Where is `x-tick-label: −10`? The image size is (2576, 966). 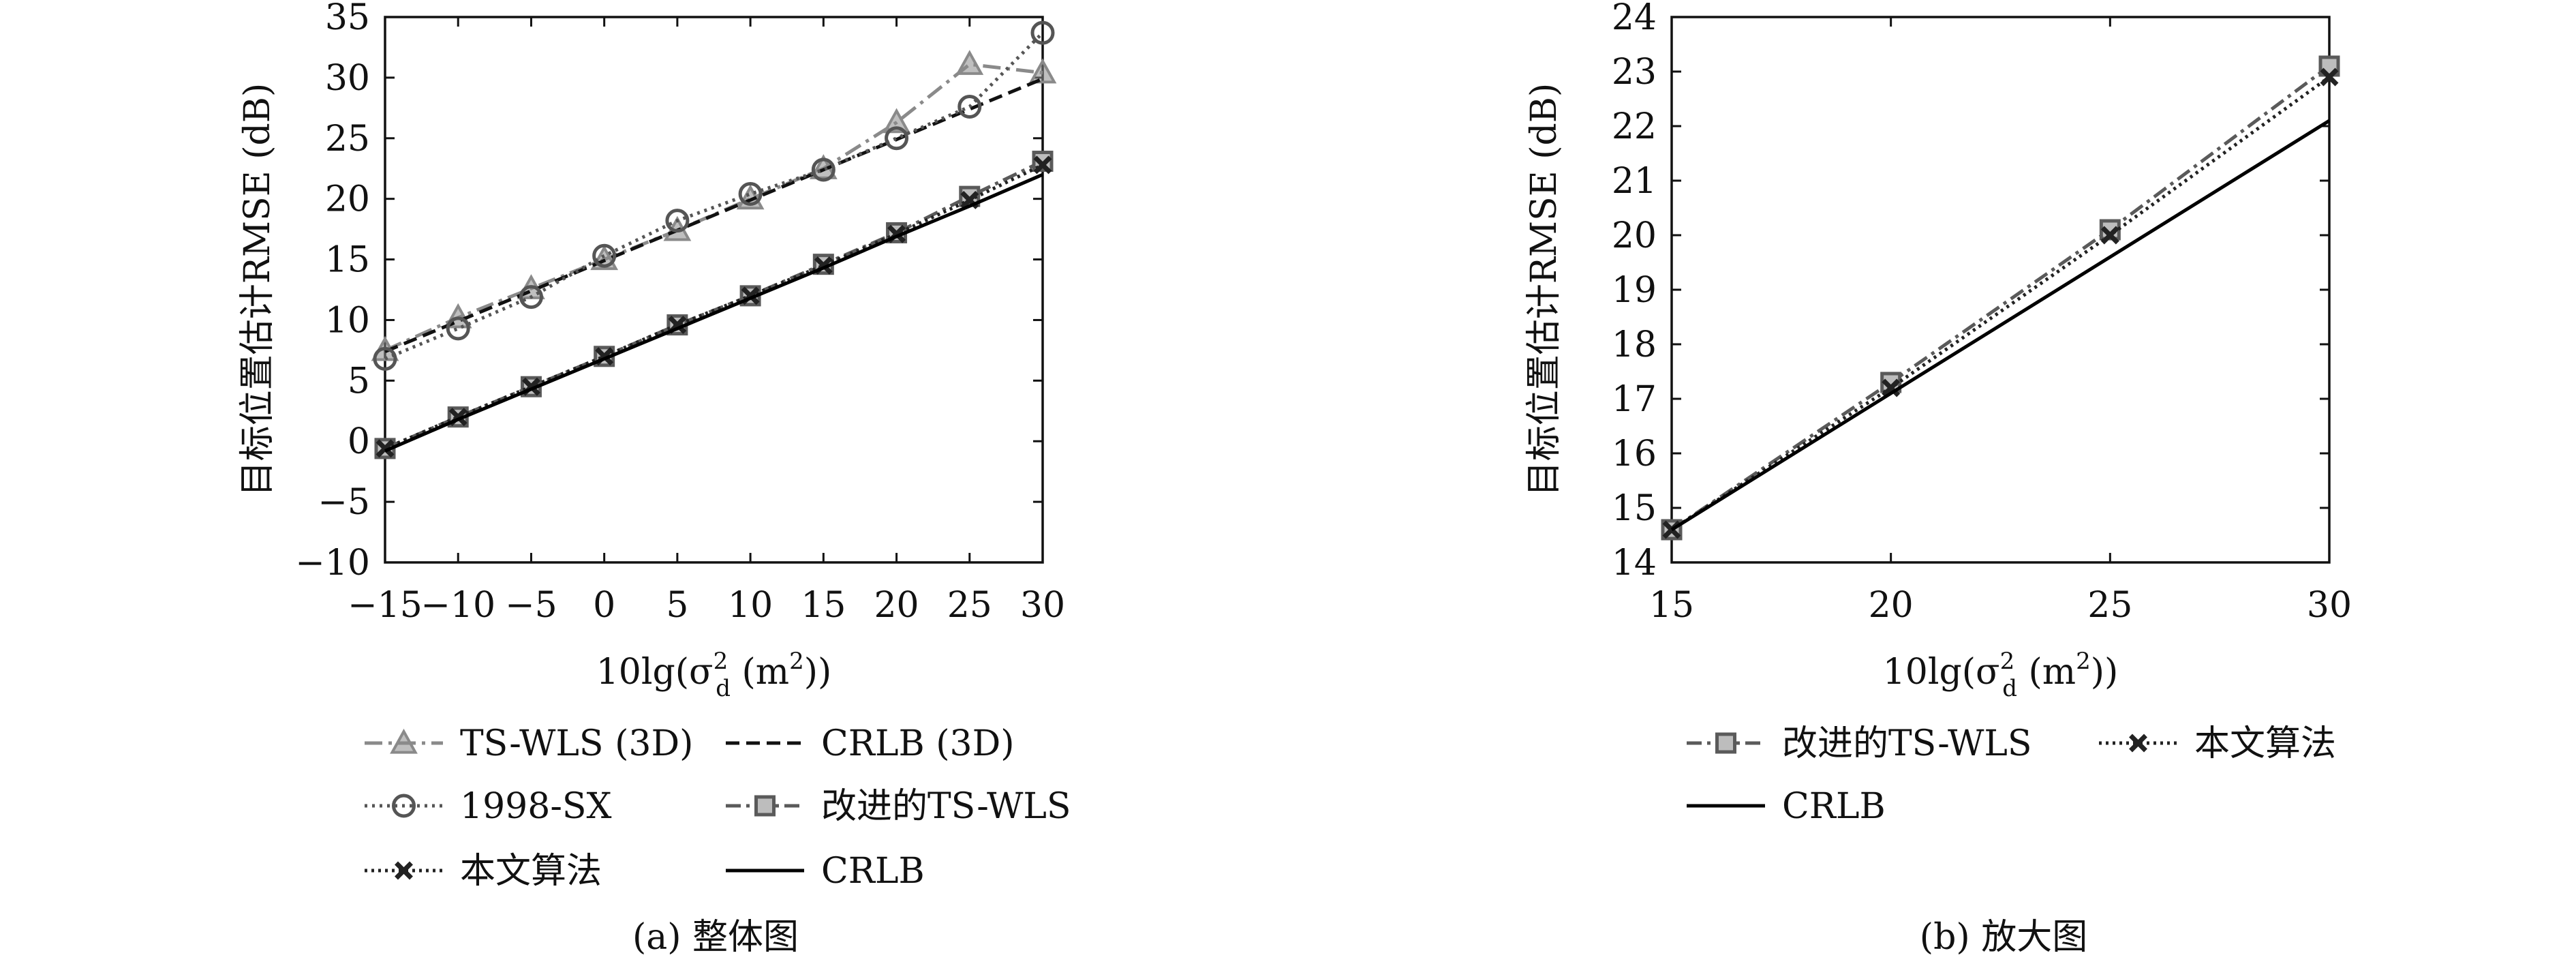 x-tick-label: −10 is located at coordinates (458, 605).